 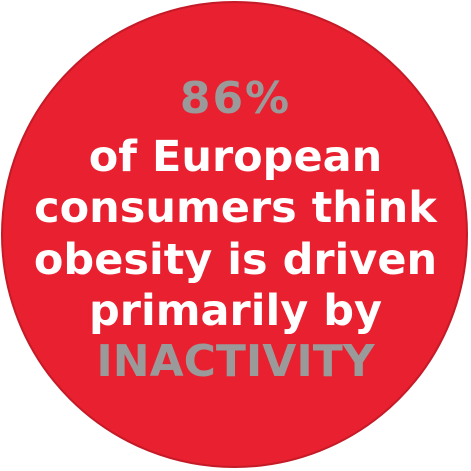 I want to click on statement-line-2: consumers think, so click(x=235, y=208).